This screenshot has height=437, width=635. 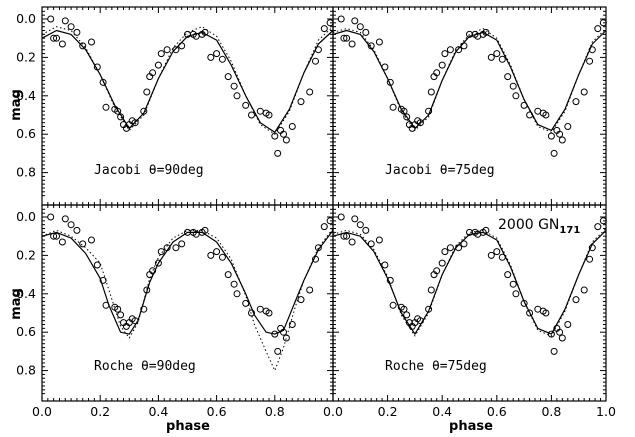 I want to click on y-tick-label: 0.6, so click(x=26, y=133).